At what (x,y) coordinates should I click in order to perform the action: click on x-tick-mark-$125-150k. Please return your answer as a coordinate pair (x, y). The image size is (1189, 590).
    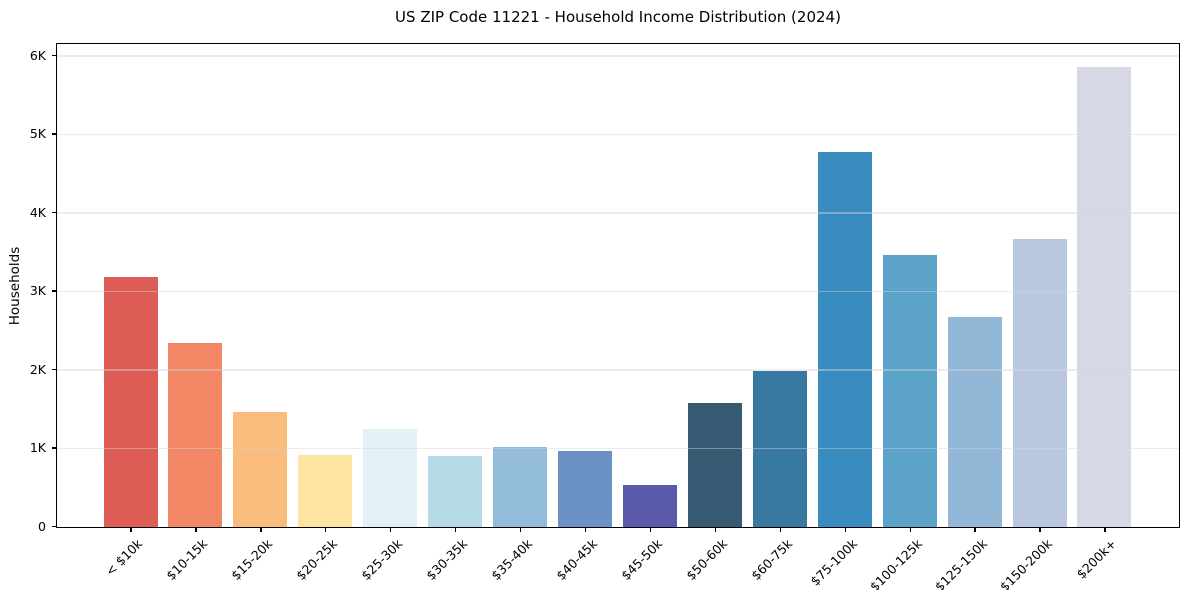
    Looking at the image, I should click on (975, 529).